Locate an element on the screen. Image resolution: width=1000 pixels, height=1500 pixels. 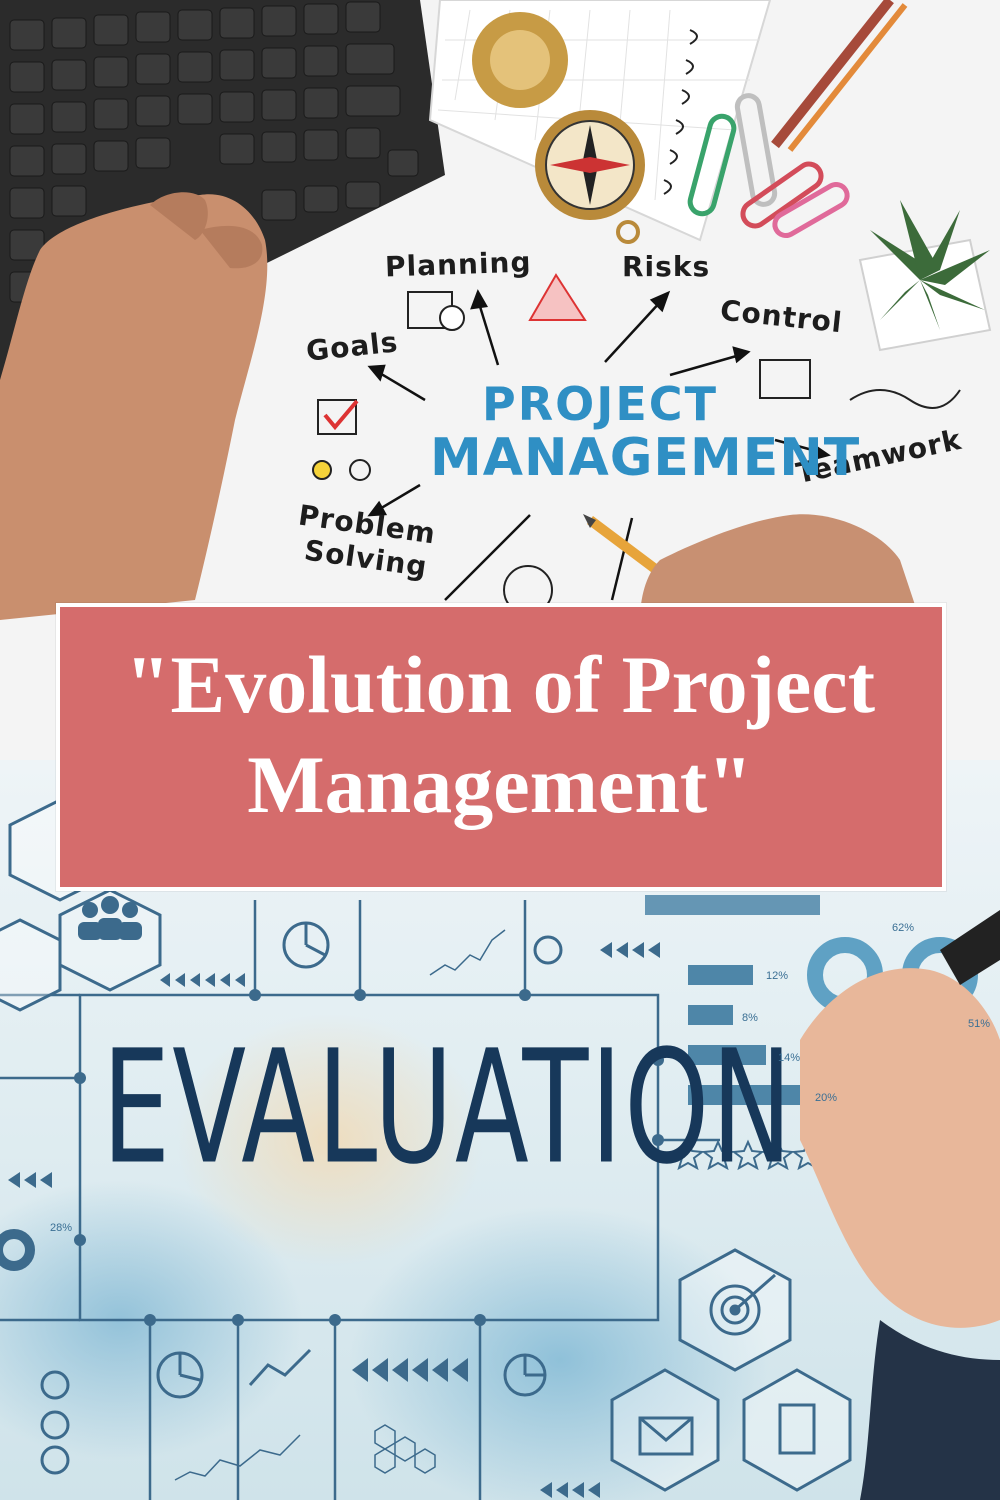
line-charts is located at coordinates (340, 1205).